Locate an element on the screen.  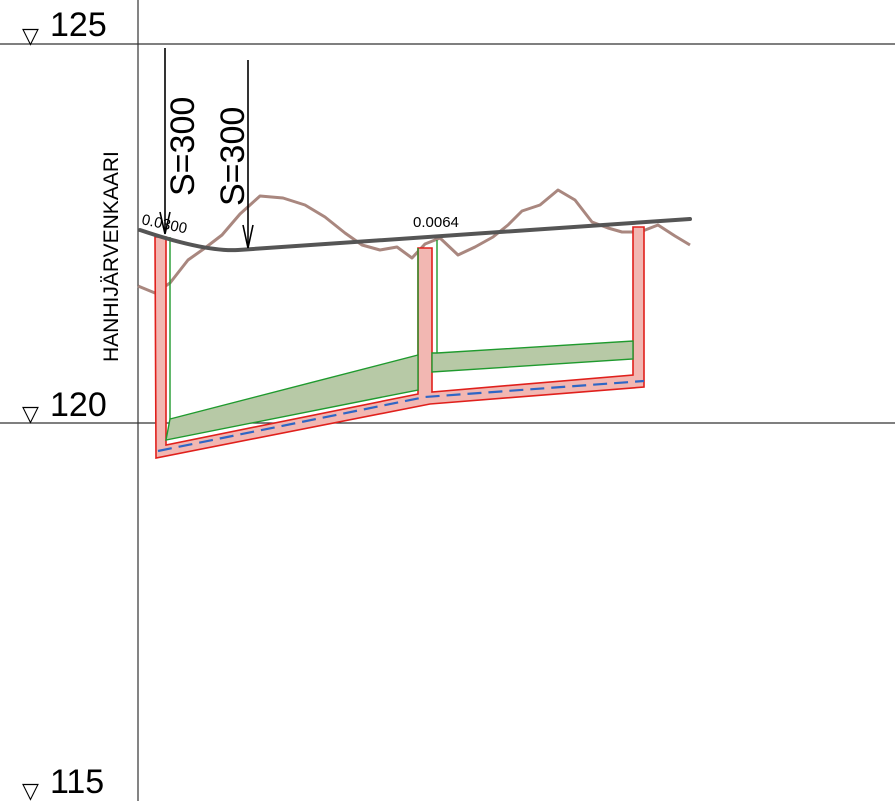
road-profile-line is located at coordinates (415, 235).